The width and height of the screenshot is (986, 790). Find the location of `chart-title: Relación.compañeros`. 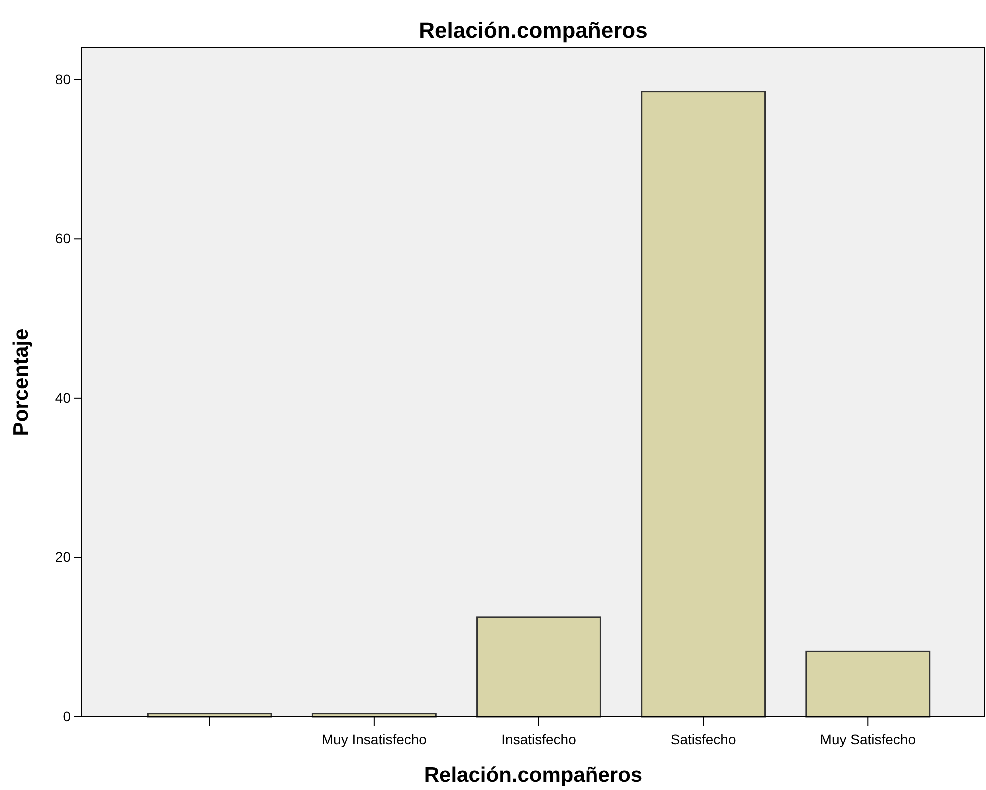

chart-title: Relación.compañeros is located at coordinates (533, 30).